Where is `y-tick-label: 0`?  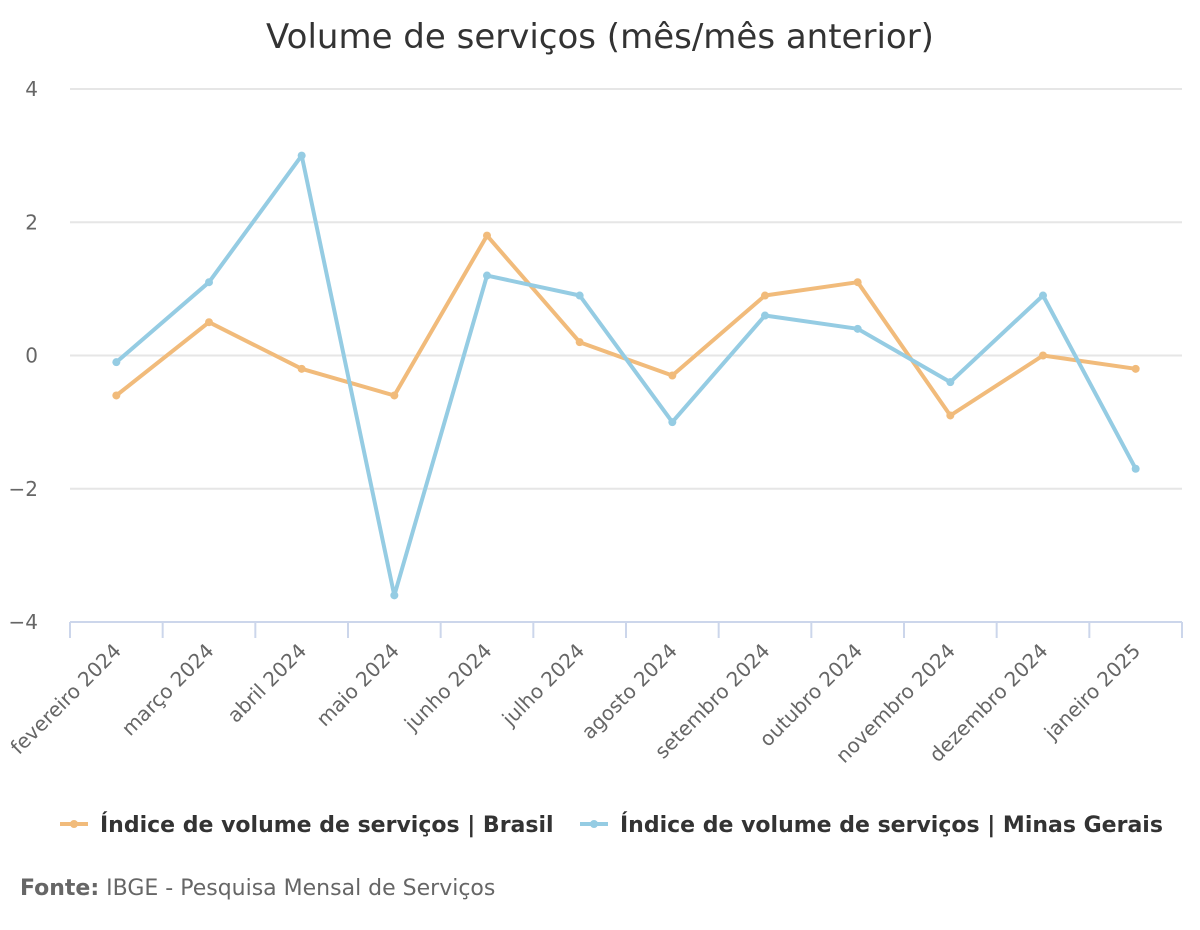
y-tick-label: 0 is located at coordinates (31, 356).